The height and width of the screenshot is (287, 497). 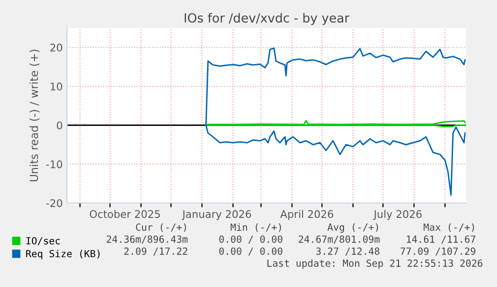 I want to click on x-tick-label: October 2025, so click(x=125, y=214).